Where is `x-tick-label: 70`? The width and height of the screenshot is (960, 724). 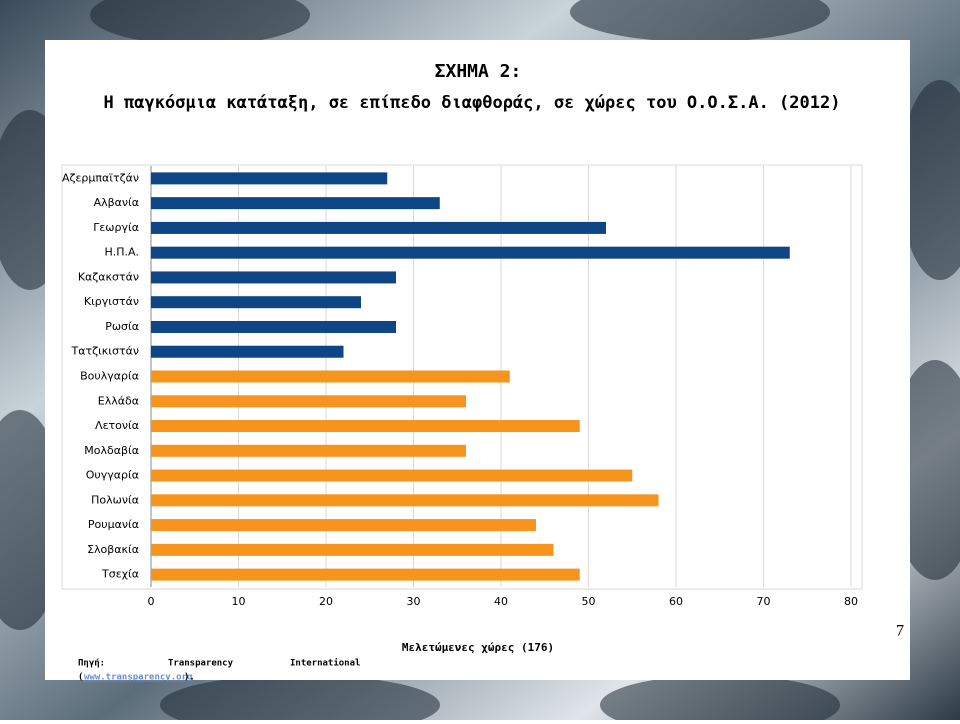 x-tick-label: 70 is located at coordinates (764, 601).